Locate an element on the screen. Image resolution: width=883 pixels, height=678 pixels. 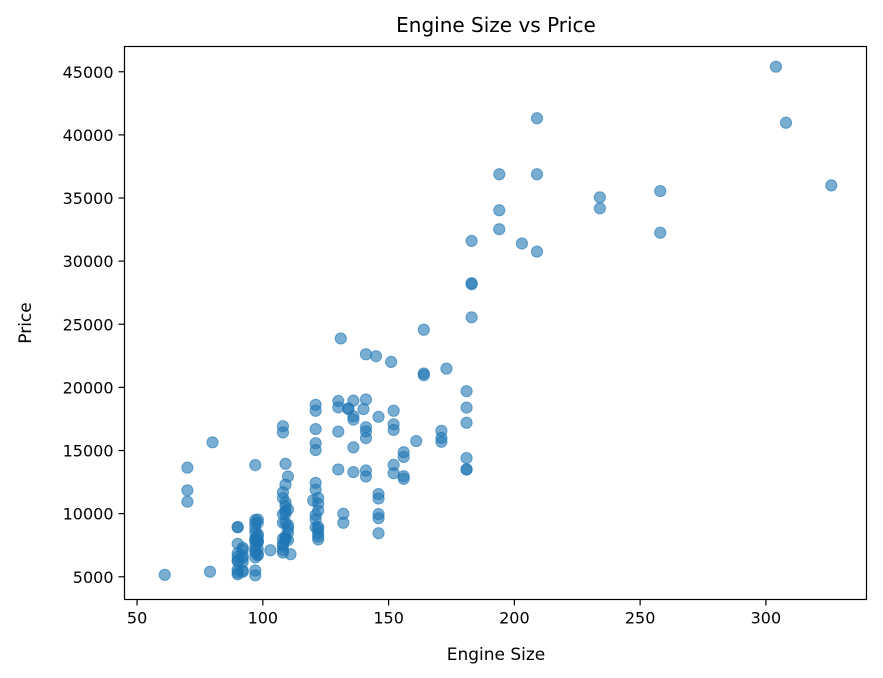
x-tick-label: 50 is located at coordinates (137, 618).